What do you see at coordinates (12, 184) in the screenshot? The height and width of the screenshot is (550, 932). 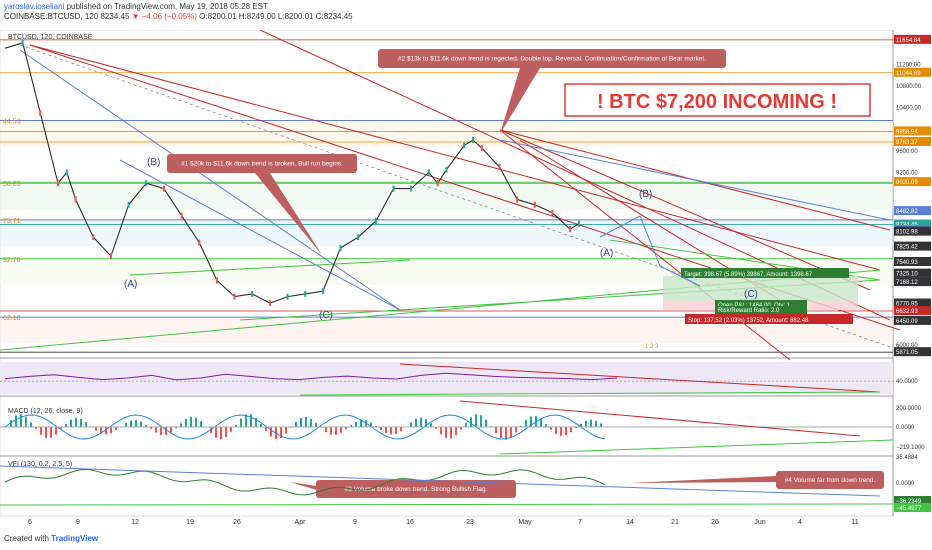 I see `fib-level-label: 58.65` at bounding box center [12, 184].